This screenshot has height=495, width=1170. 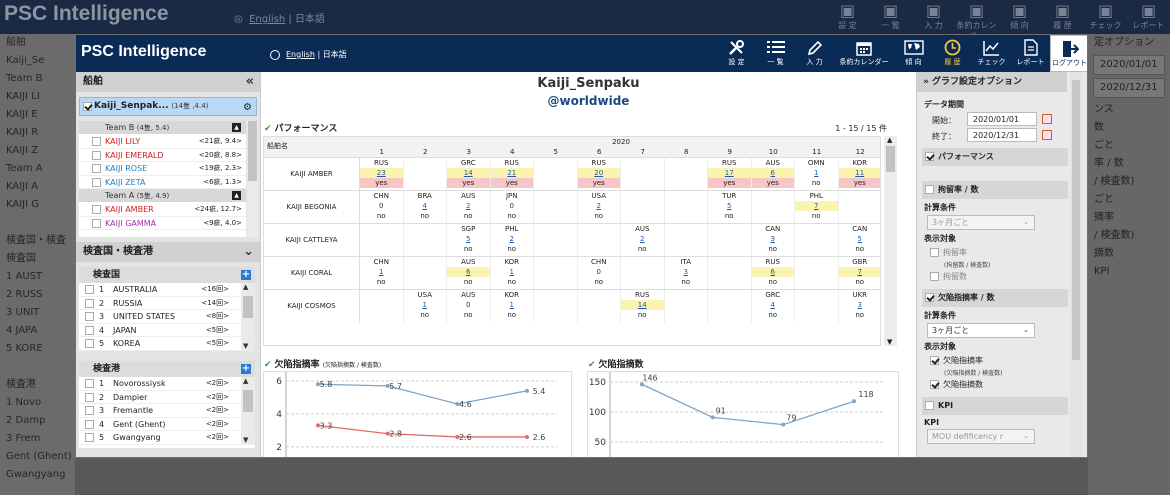 I want to click on list-item: 5 Gwangyang <2回>, so click(x=167, y=438).